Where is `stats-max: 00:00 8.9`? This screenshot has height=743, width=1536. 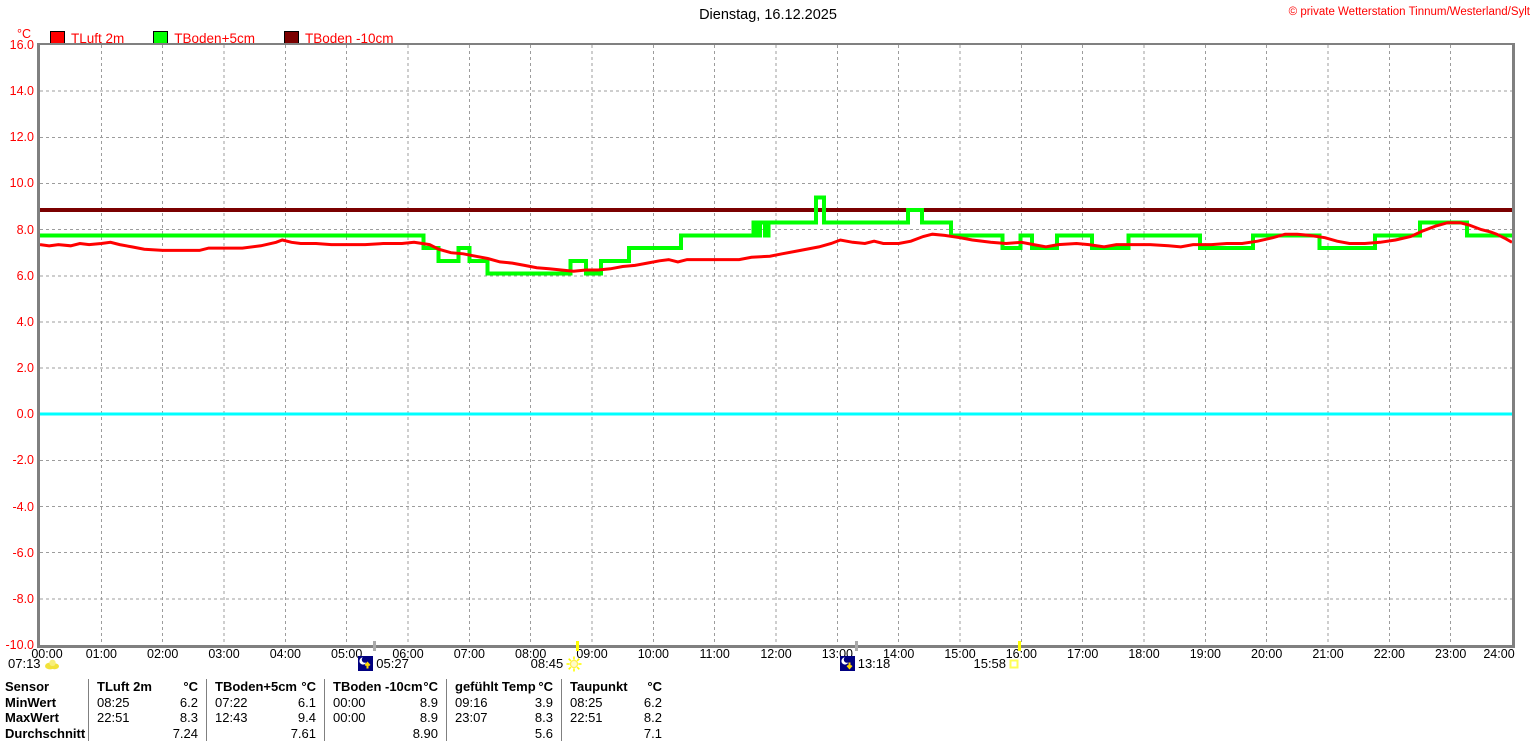 stats-max: 00:00 8.9 is located at coordinates (385, 718).